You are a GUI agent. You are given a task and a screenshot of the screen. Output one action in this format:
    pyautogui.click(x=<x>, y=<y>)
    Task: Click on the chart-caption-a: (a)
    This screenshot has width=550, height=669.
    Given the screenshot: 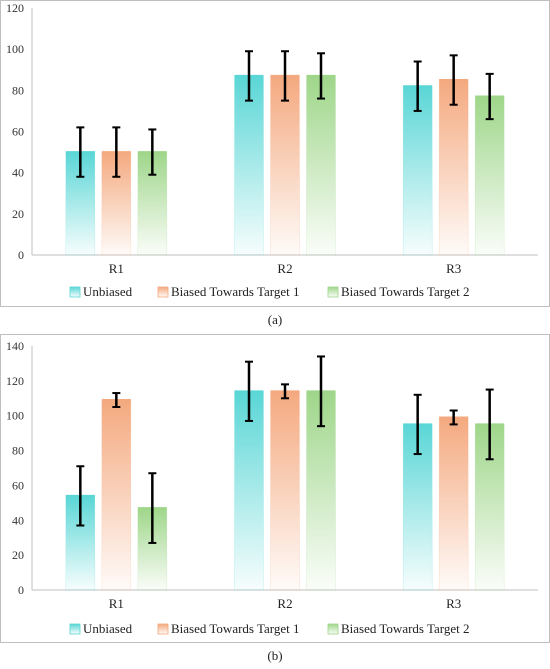 What is the action you would take?
    pyautogui.click(x=275, y=319)
    